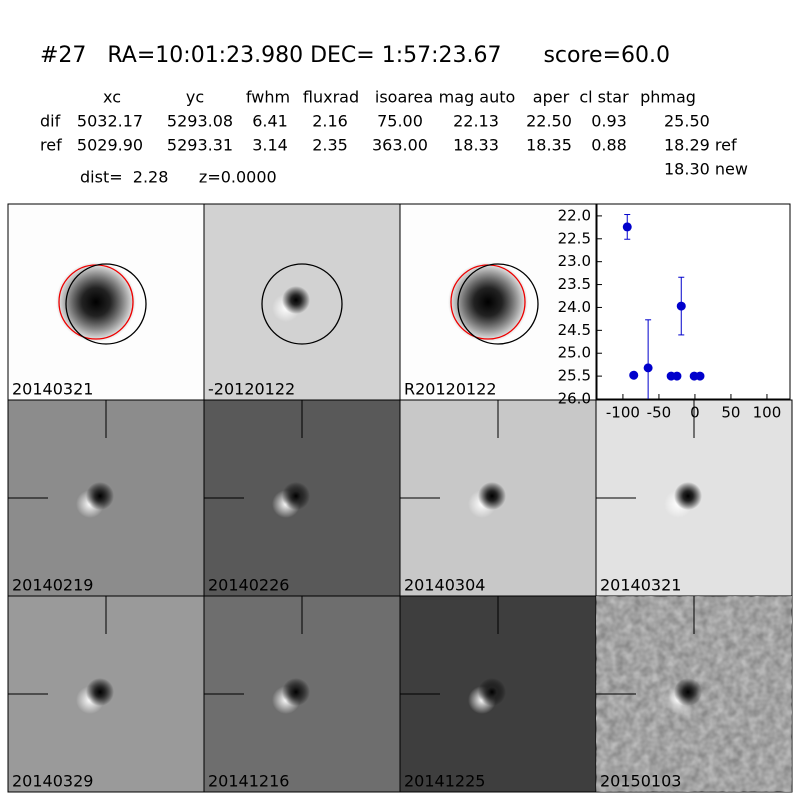 The image size is (800, 800). Describe the element at coordinates (659, 413) in the screenshot. I see `x-tick-label: -50` at that location.